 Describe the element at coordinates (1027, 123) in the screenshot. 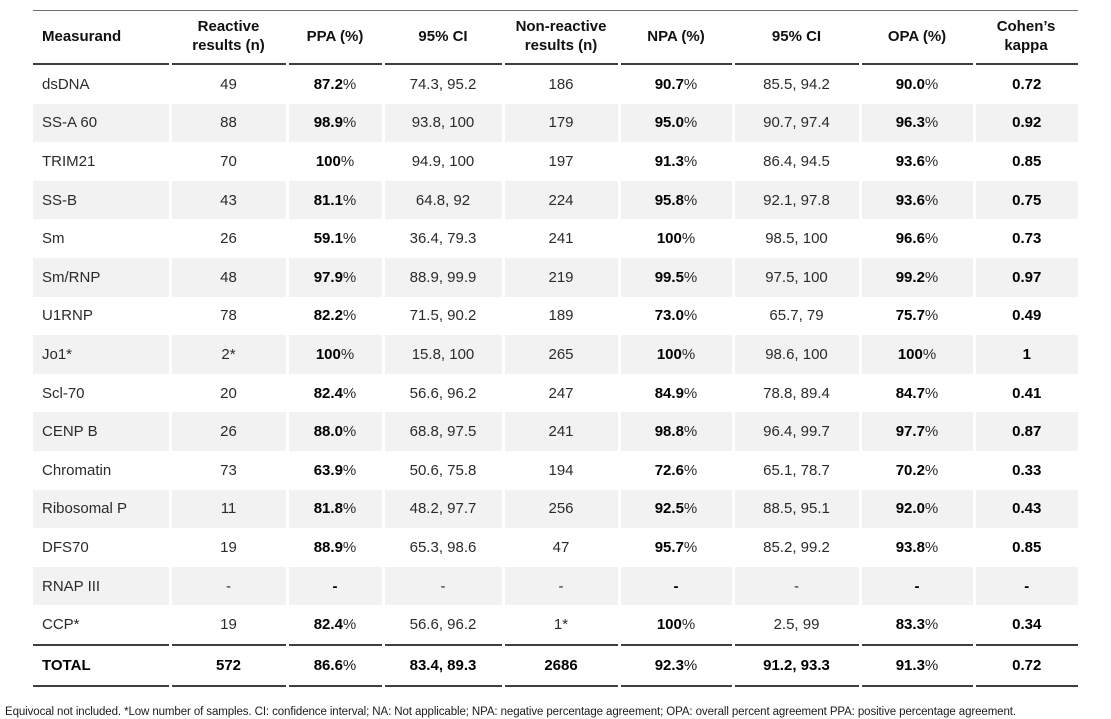

I see `kappa-value: 0.92` at that location.